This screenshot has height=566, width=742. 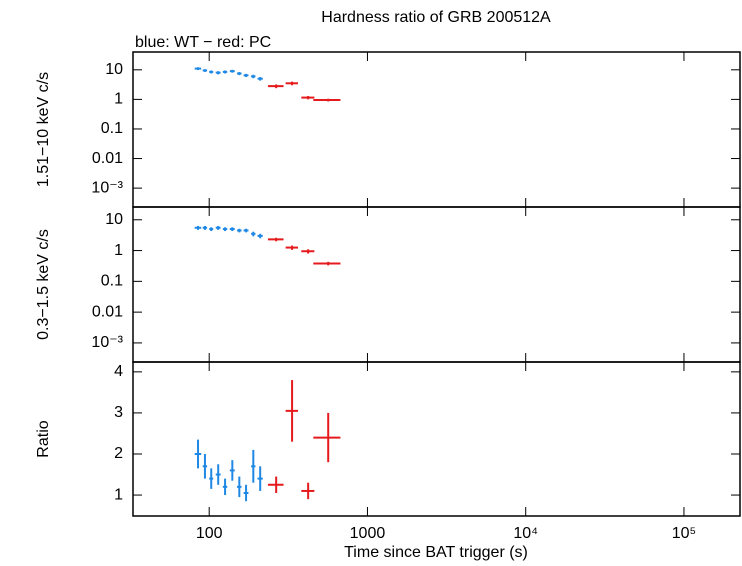 I want to click on x-tick-label: 10⁵, so click(x=684, y=533).